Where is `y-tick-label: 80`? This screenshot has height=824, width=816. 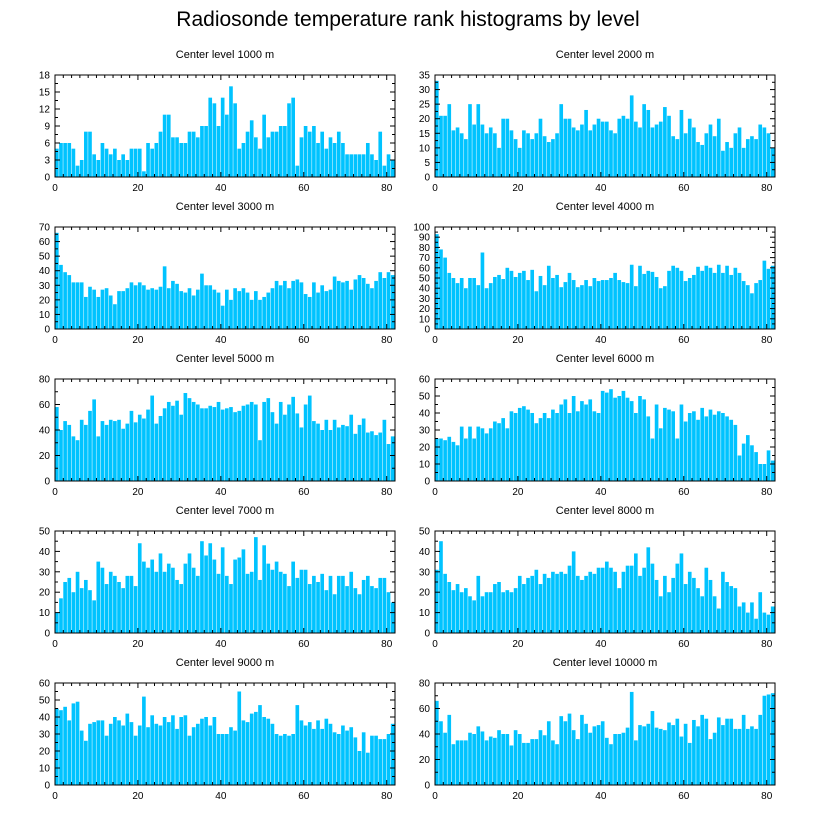 y-tick-label: 80 is located at coordinates (425, 248).